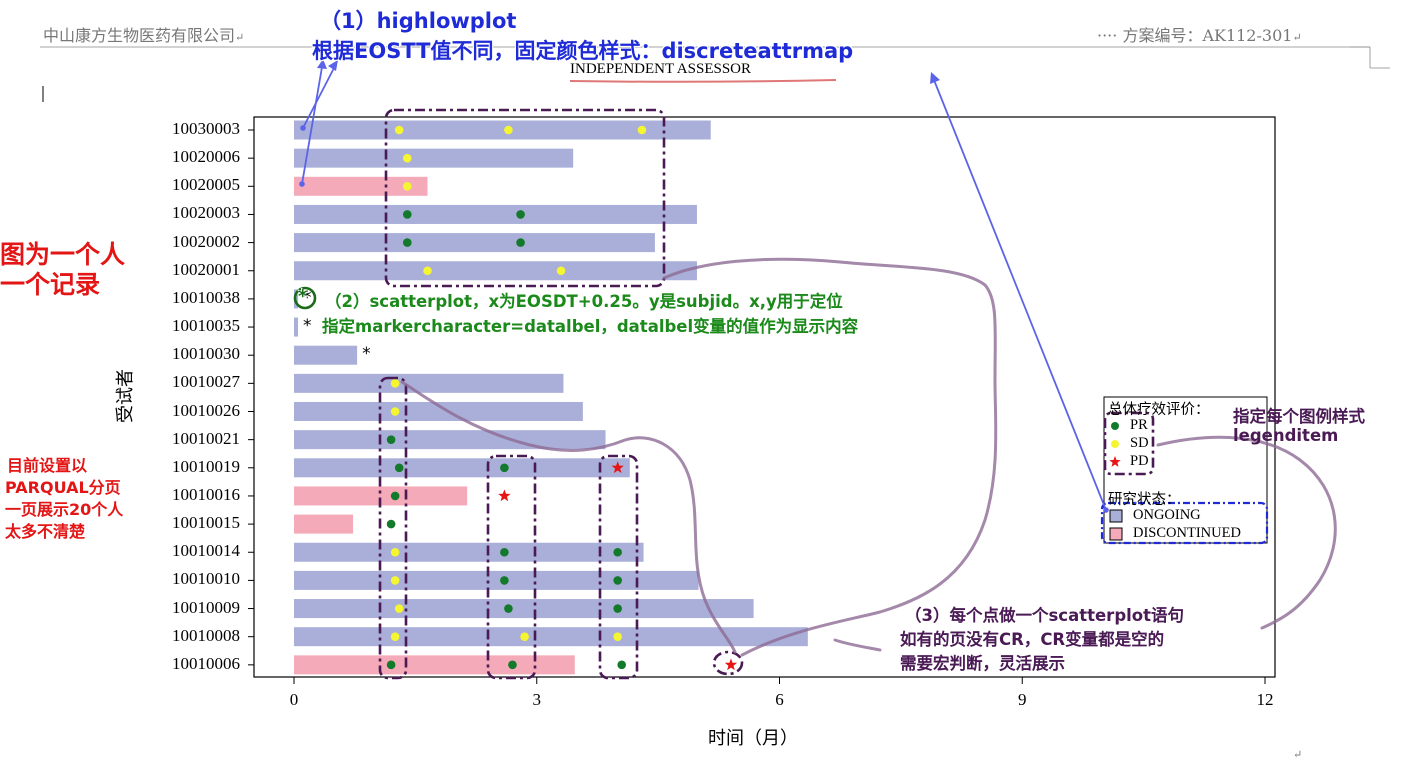 This screenshot has width=1415, height=770. What do you see at coordinates (399, 608) in the screenshot?
I see `point-10010009-0-sd` at bounding box center [399, 608].